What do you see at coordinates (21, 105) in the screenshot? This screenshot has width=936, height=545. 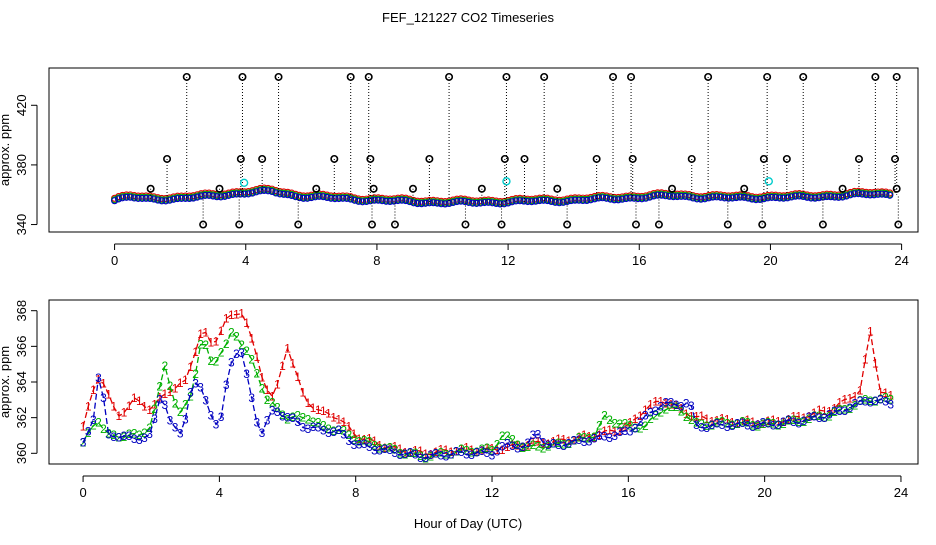 I see `top-y-tick-label: 420` at bounding box center [21, 105].